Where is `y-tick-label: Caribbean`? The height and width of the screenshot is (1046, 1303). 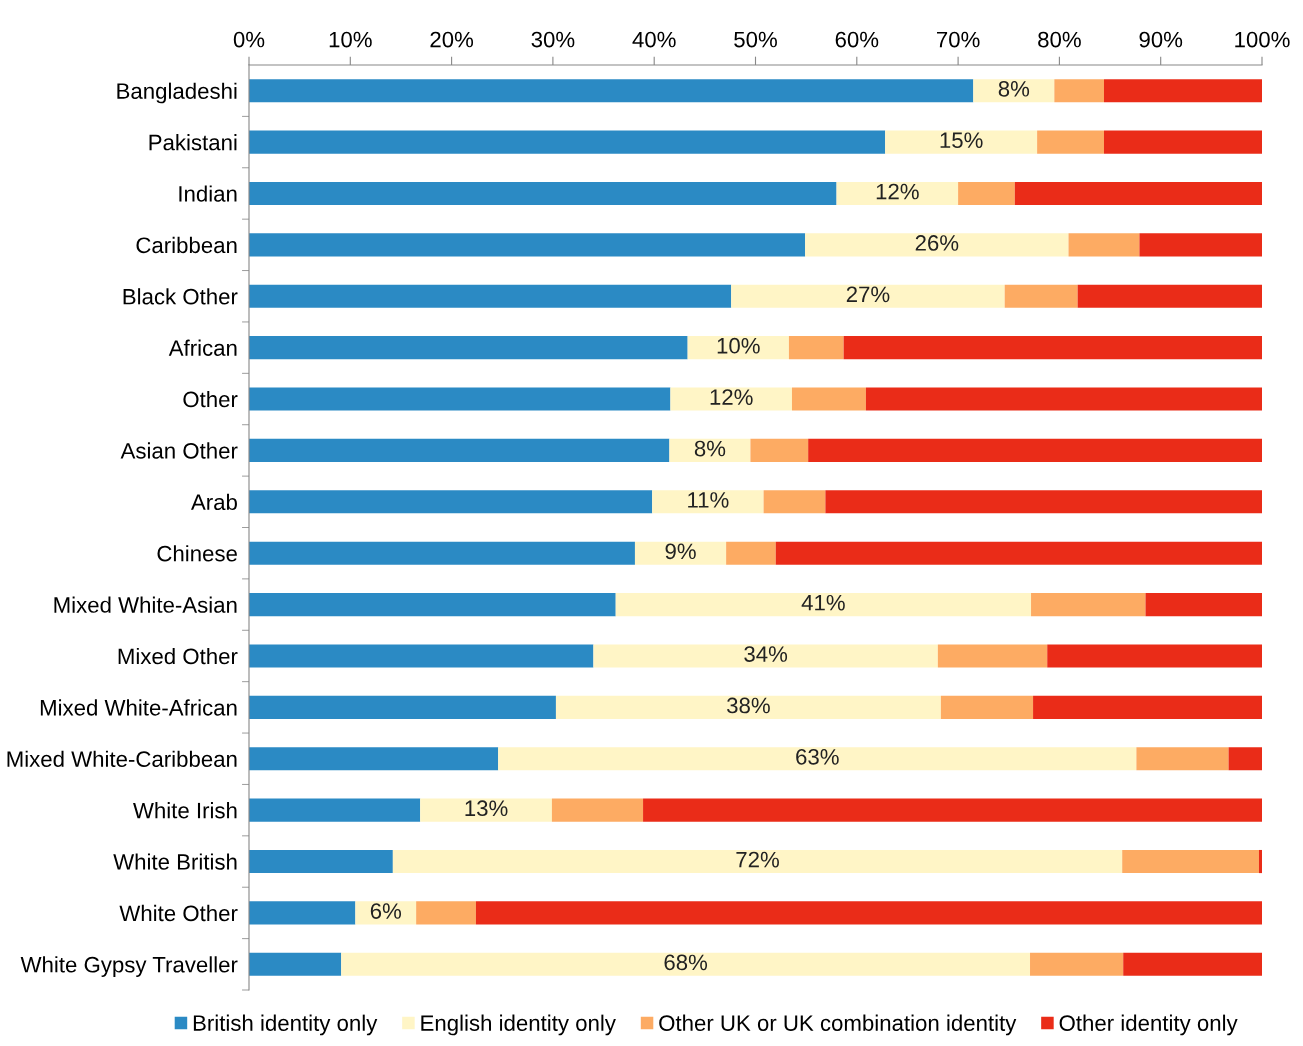 y-tick-label: Caribbean is located at coordinates (186, 245).